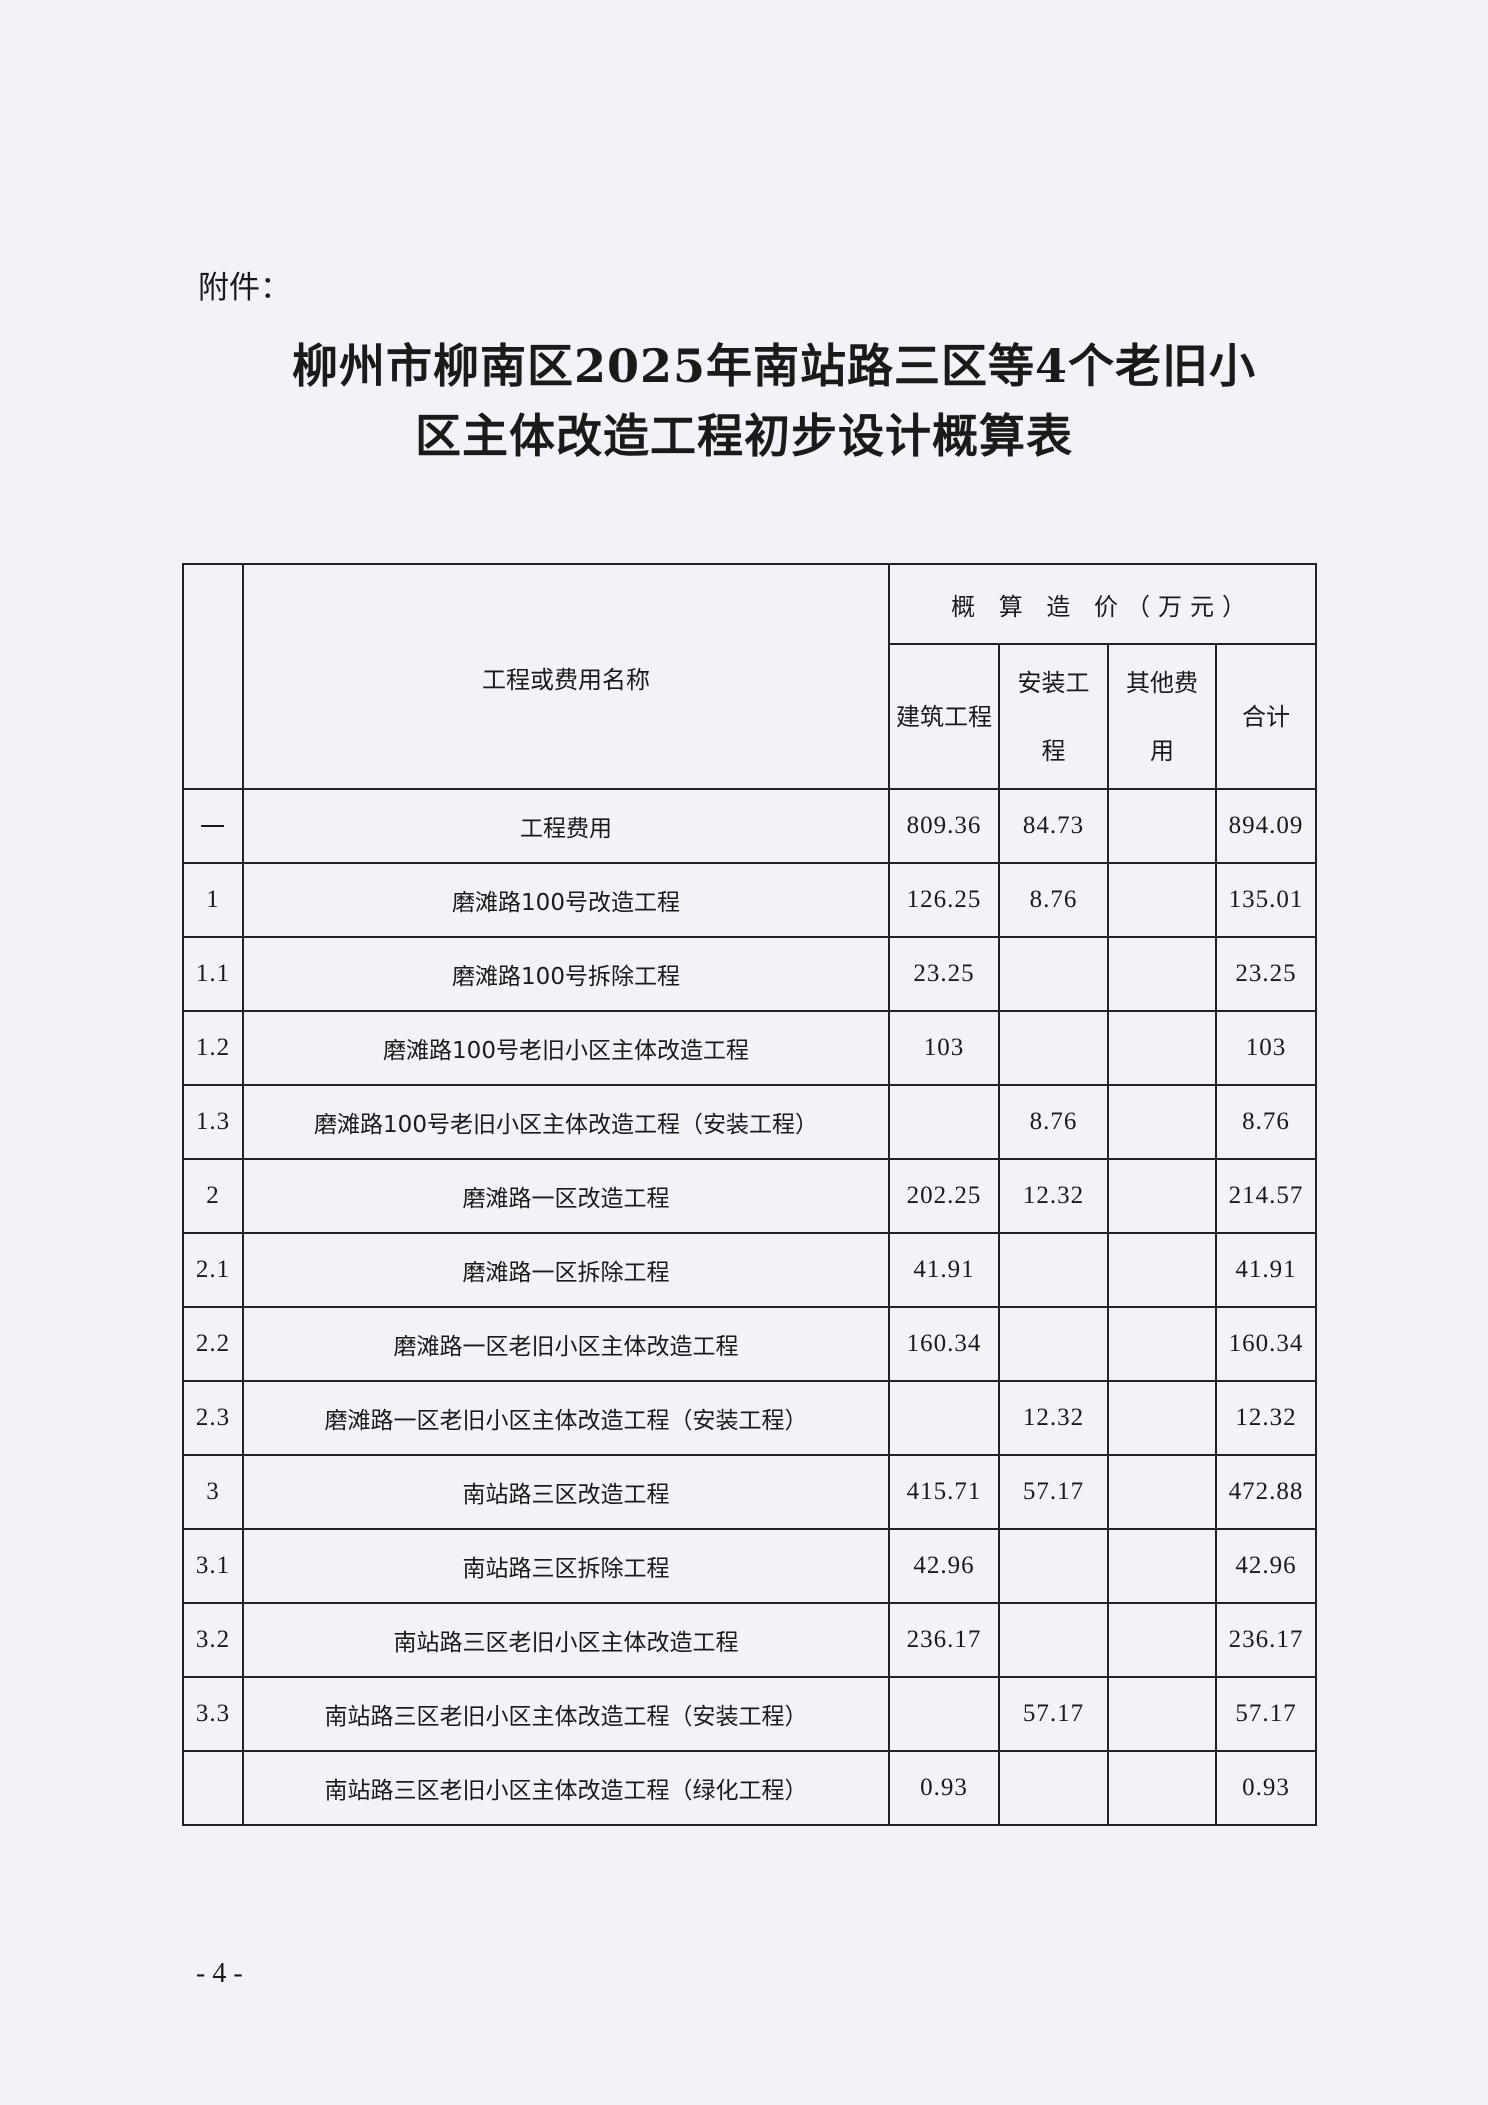  I want to click on table-row: 2 磨滩路一区改造工程 202.25 12.32 214.57, so click(750, 1196).